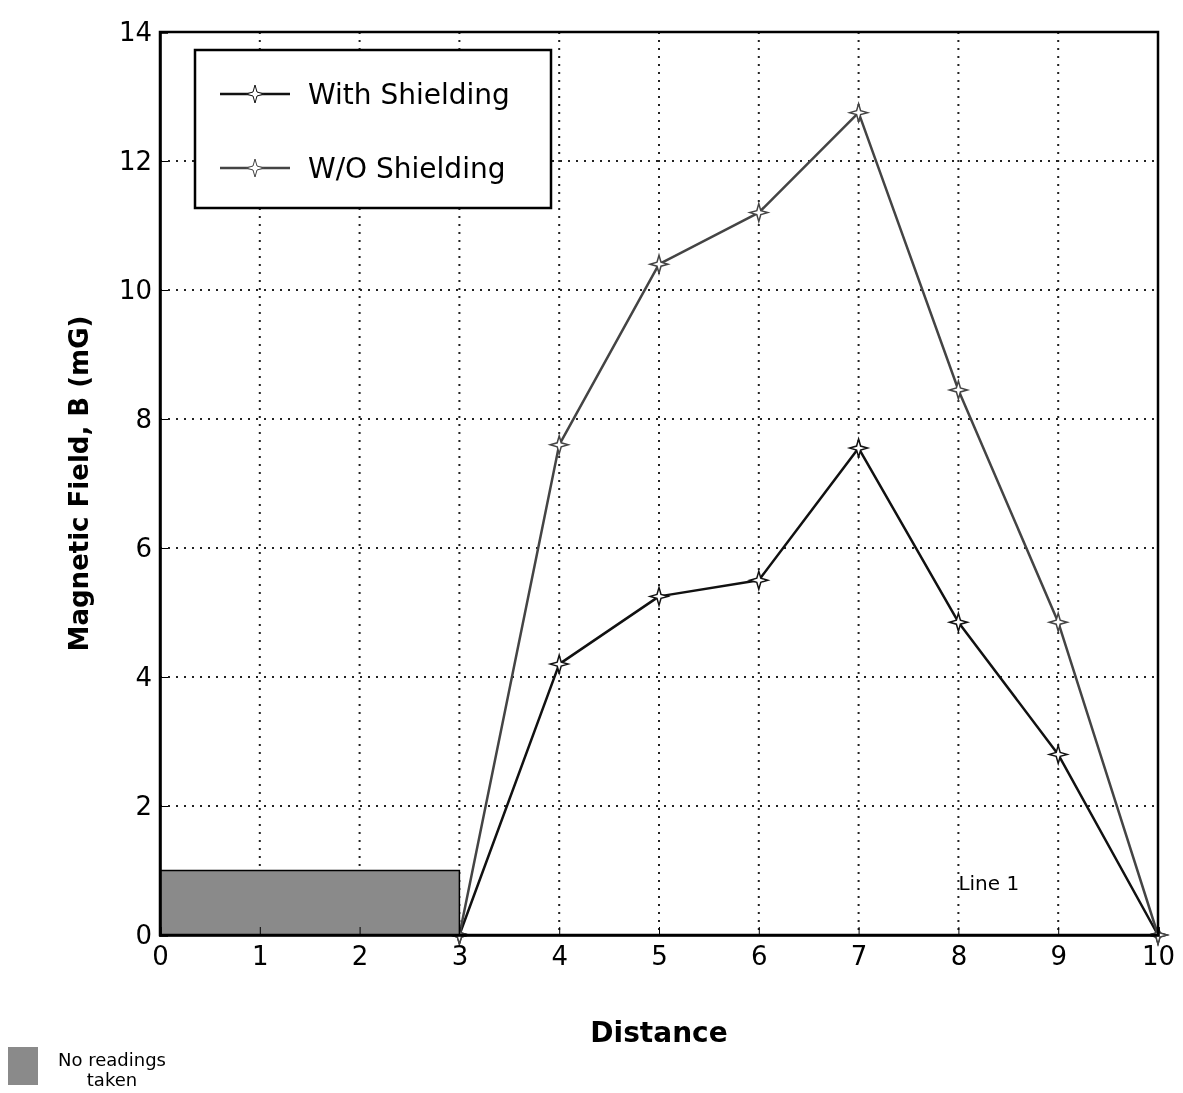 The image size is (1183, 1093). I want to click on y-tick-label: 14, so click(135, 31).